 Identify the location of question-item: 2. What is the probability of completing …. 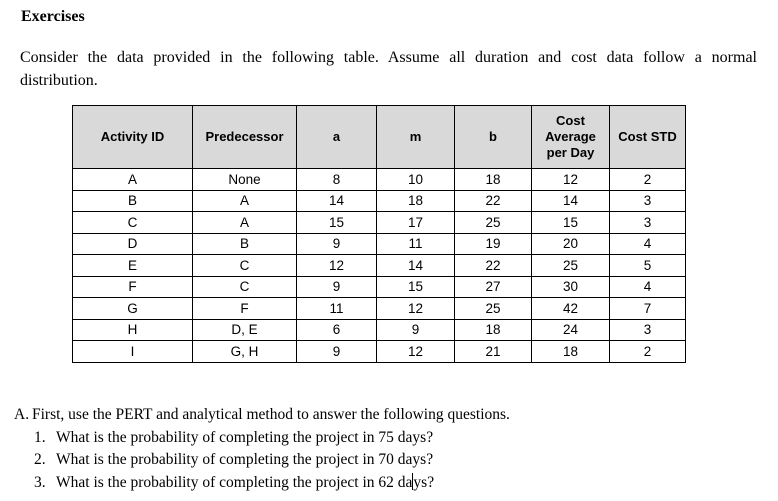
(402, 460).